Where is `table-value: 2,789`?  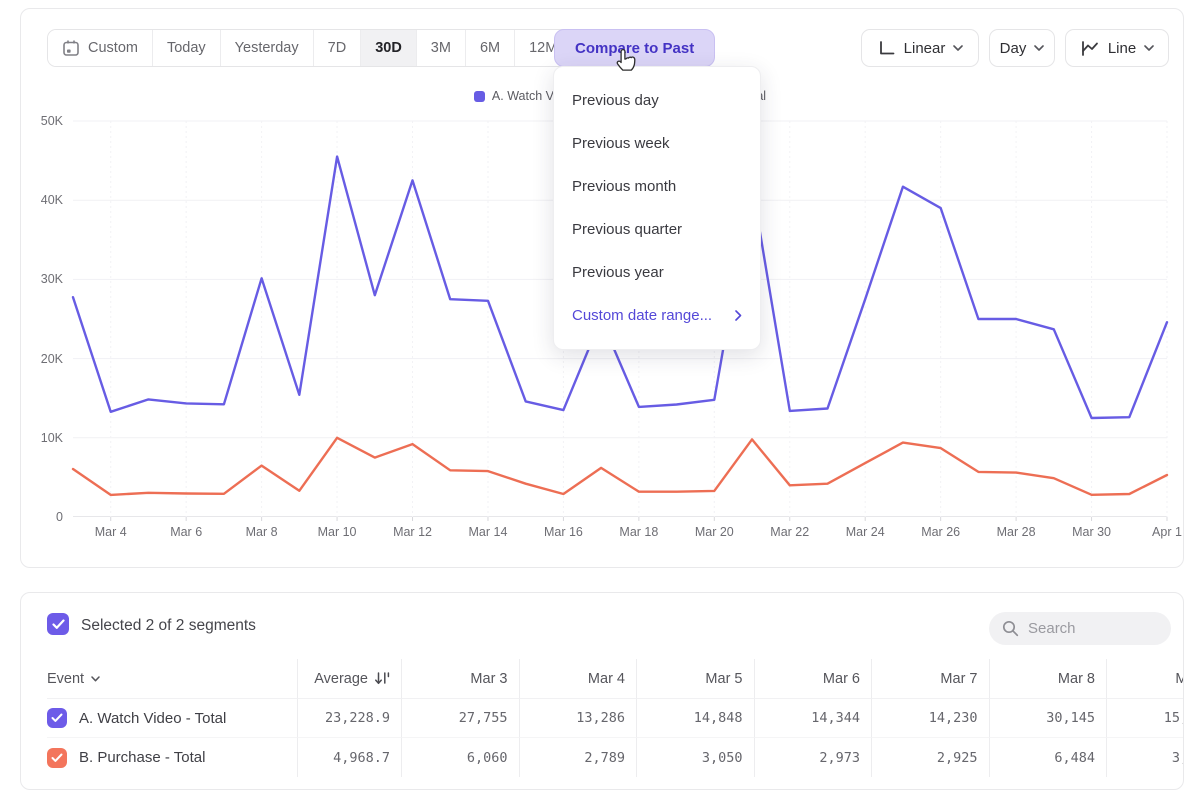 table-value: 2,789 is located at coordinates (577, 757).